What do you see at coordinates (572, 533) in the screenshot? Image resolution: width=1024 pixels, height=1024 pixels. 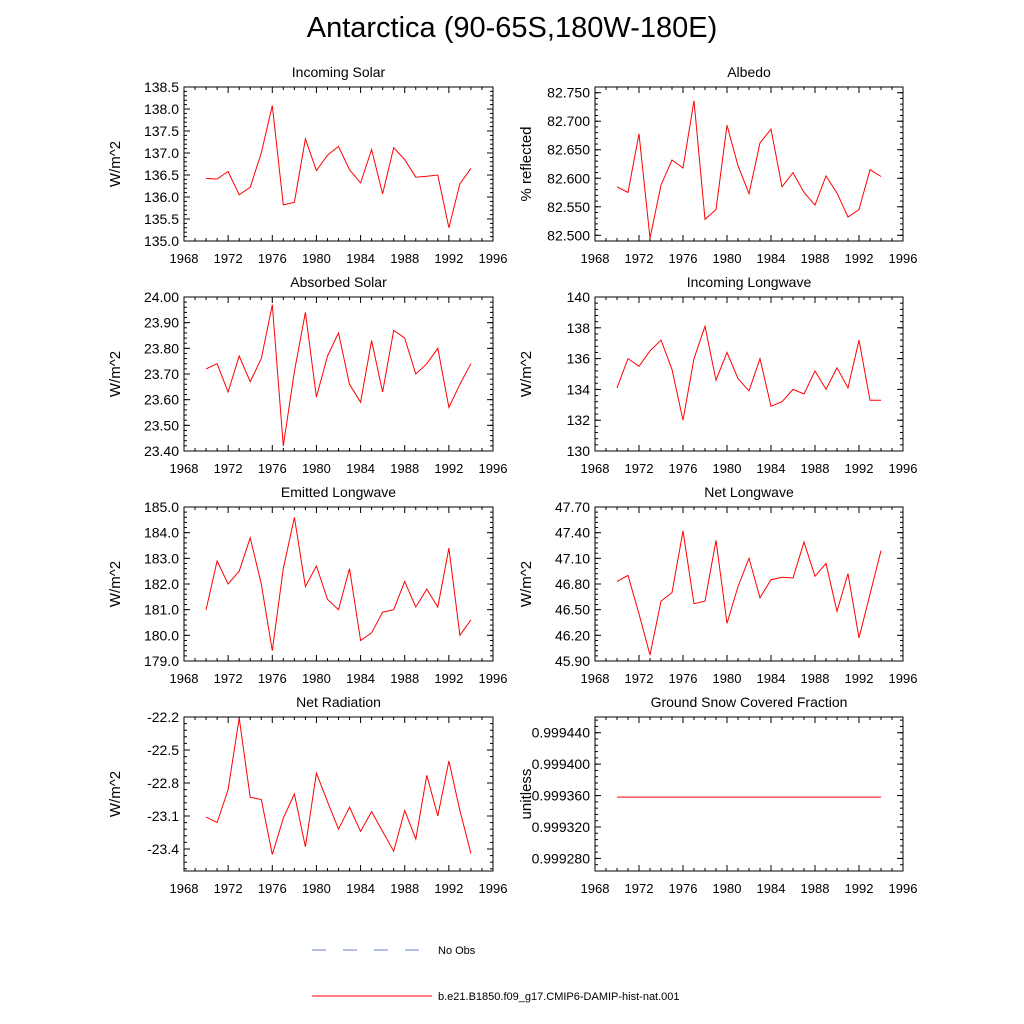 I see `y-tick-label: 47.40` at bounding box center [572, 533].